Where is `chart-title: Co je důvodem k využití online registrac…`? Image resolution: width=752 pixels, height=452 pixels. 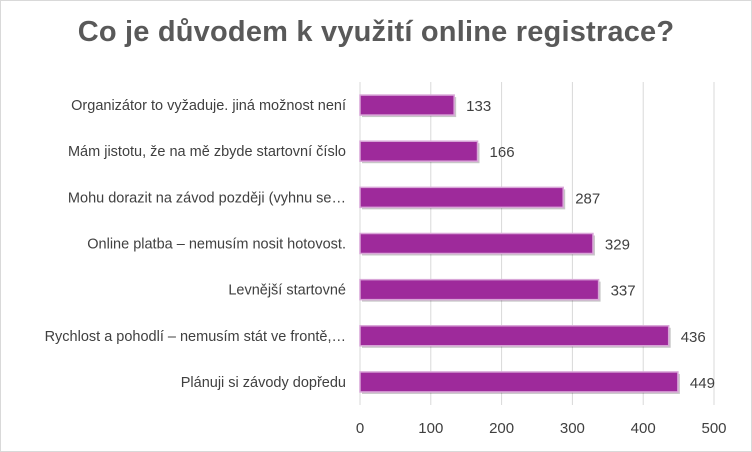
chart-title: Co je důvodem k využití online registrac… is located at coordinates (376, 32).